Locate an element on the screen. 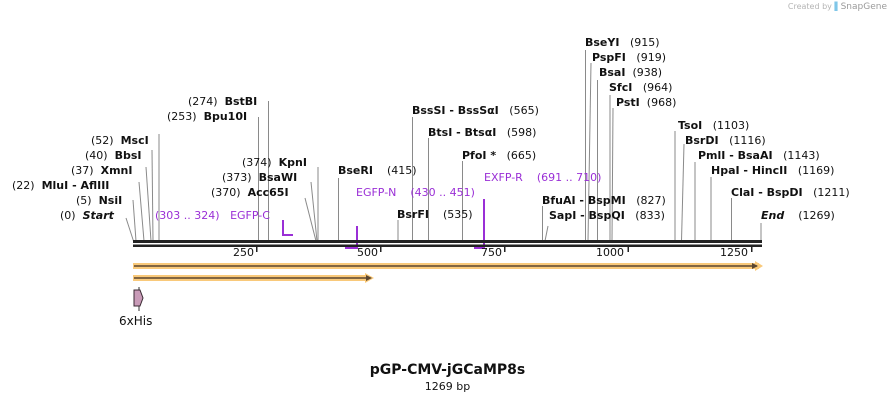 This screenshot has width=895, height=402. site-sfci: SfcI (964) is located at coordinates (641, 87).